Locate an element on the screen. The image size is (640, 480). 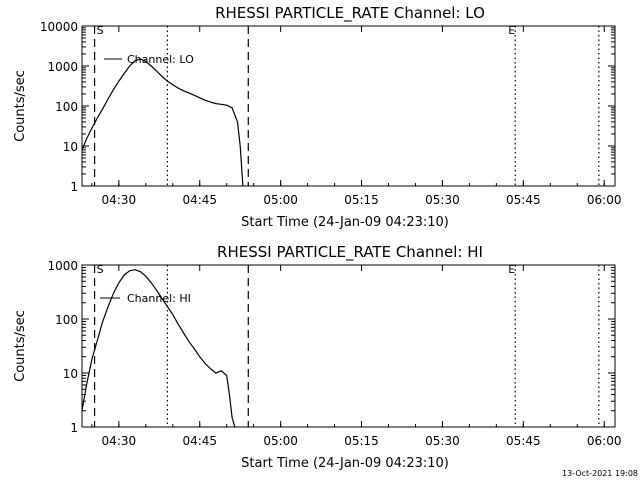
series-line-hi is located at coordinates (158, 348).